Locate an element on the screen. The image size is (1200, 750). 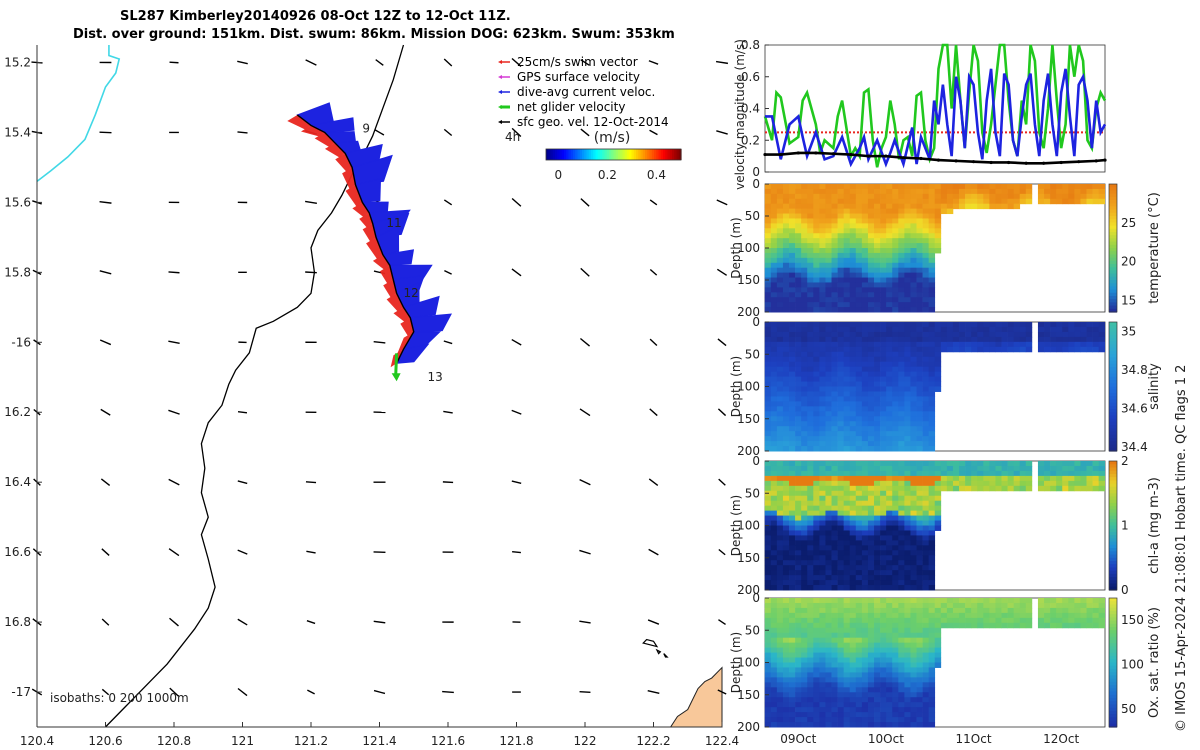
map-y-tick-label: 16.2 is located at coordinates (17, 412).